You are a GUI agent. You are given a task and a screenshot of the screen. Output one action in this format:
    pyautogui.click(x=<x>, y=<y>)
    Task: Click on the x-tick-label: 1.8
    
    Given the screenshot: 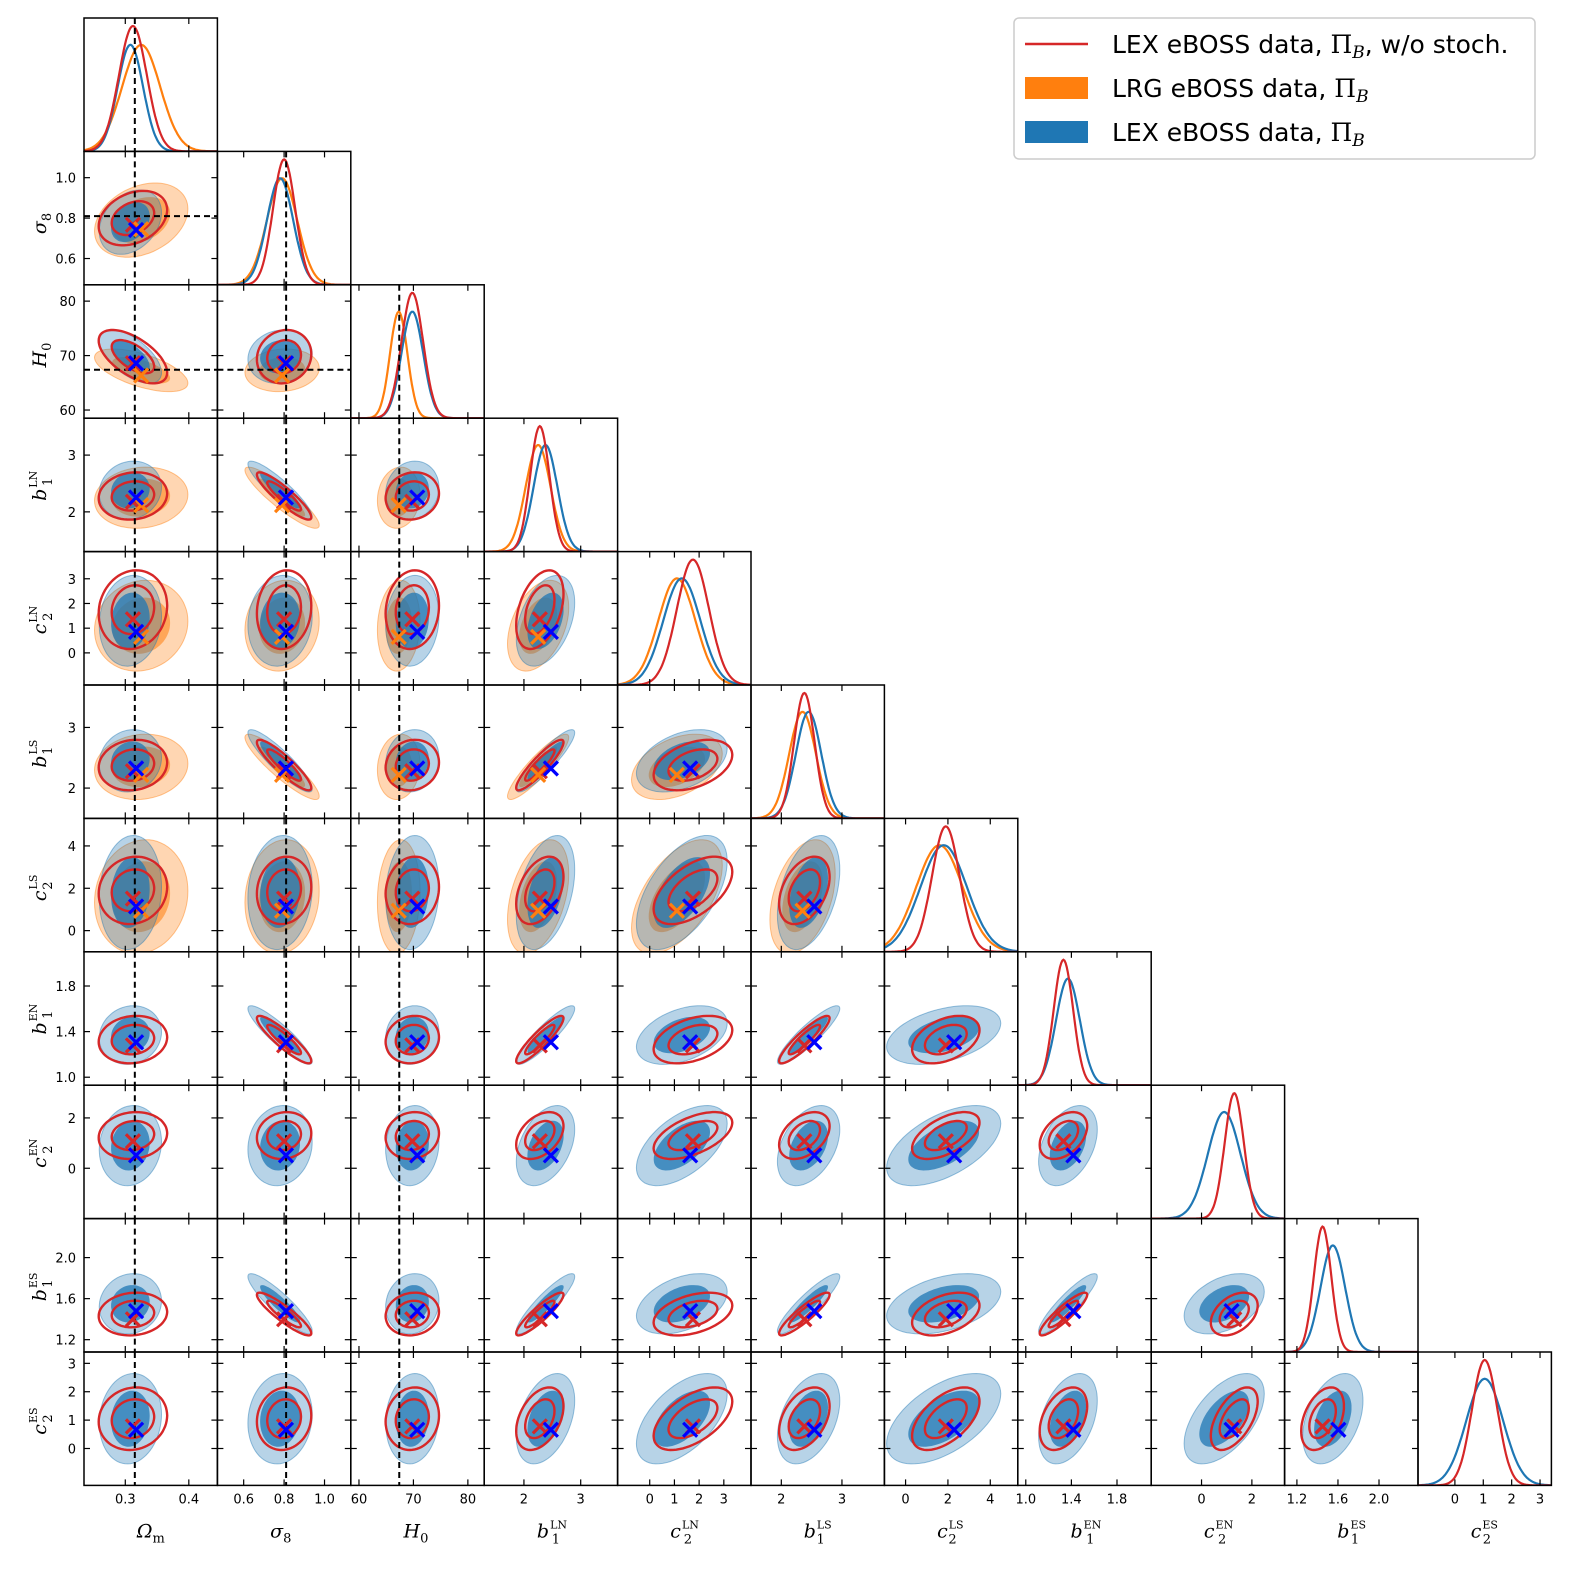 What is the action you would take?
    pyautogui.click(x=1117, y=1499)
    